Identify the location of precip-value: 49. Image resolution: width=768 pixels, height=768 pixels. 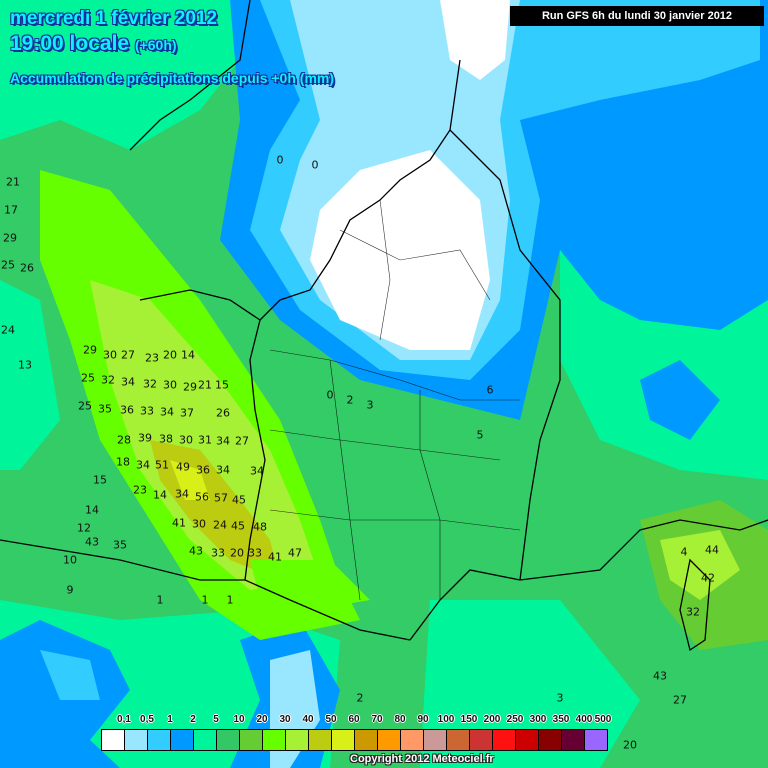
(183, 467).